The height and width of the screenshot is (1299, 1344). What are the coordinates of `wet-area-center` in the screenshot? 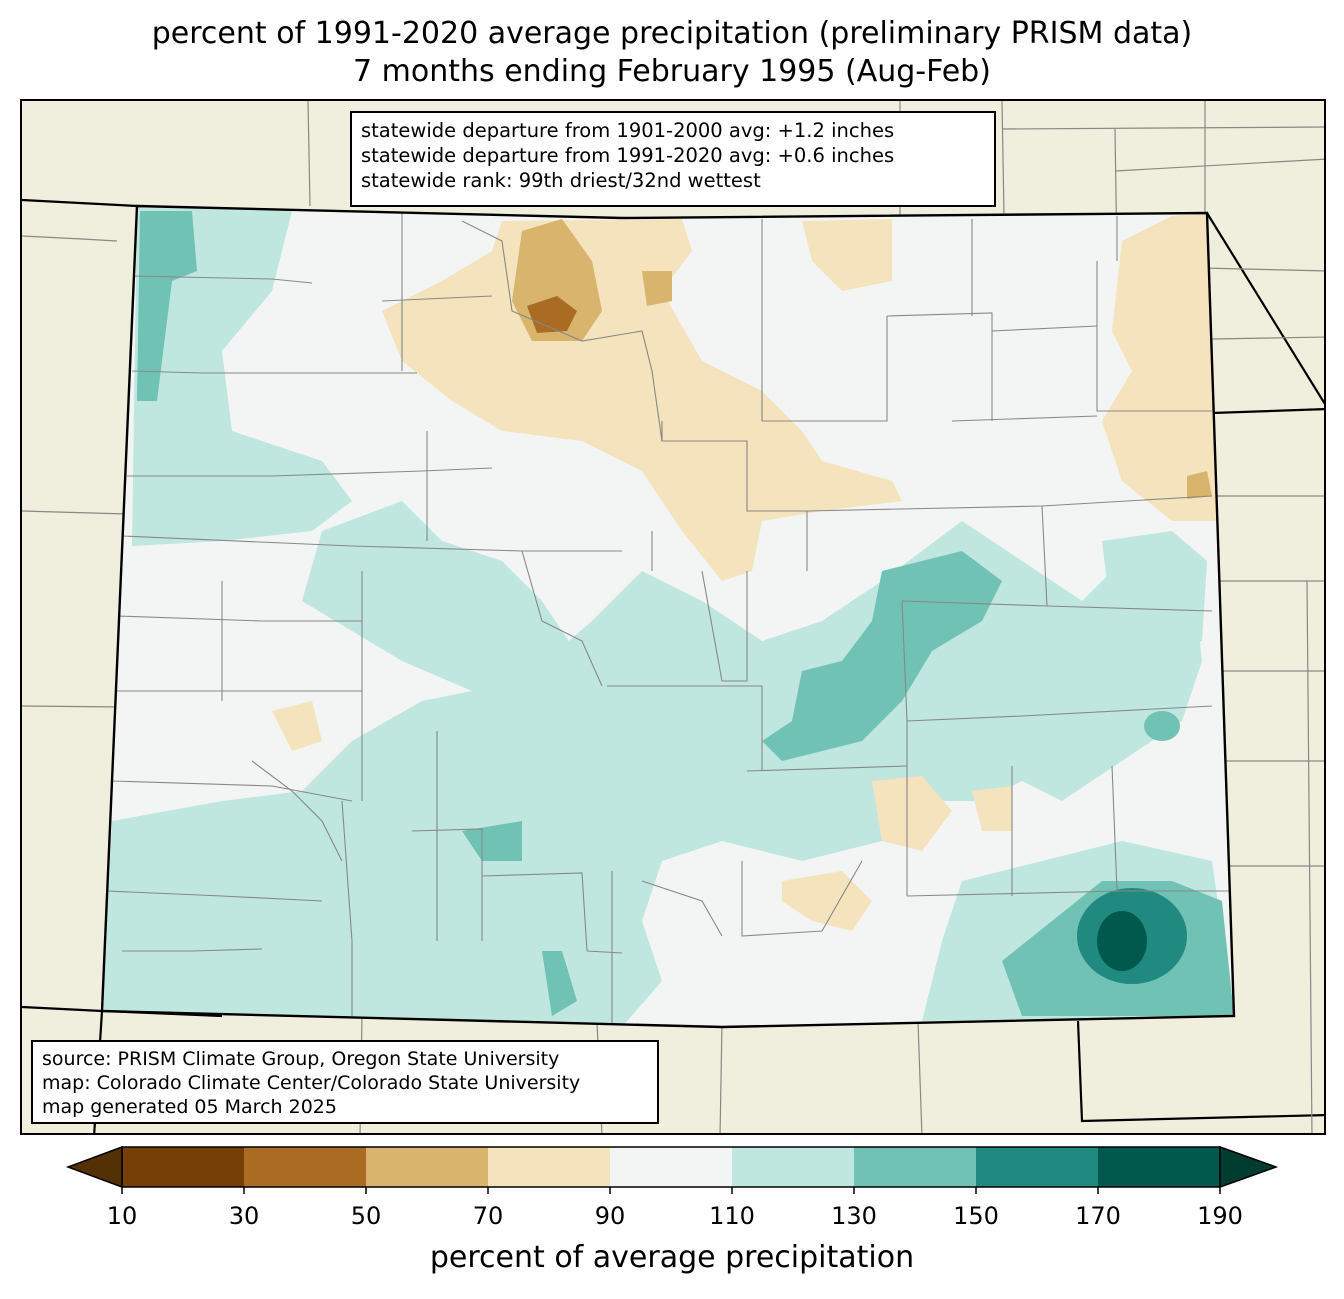 It's located at (442, 601).